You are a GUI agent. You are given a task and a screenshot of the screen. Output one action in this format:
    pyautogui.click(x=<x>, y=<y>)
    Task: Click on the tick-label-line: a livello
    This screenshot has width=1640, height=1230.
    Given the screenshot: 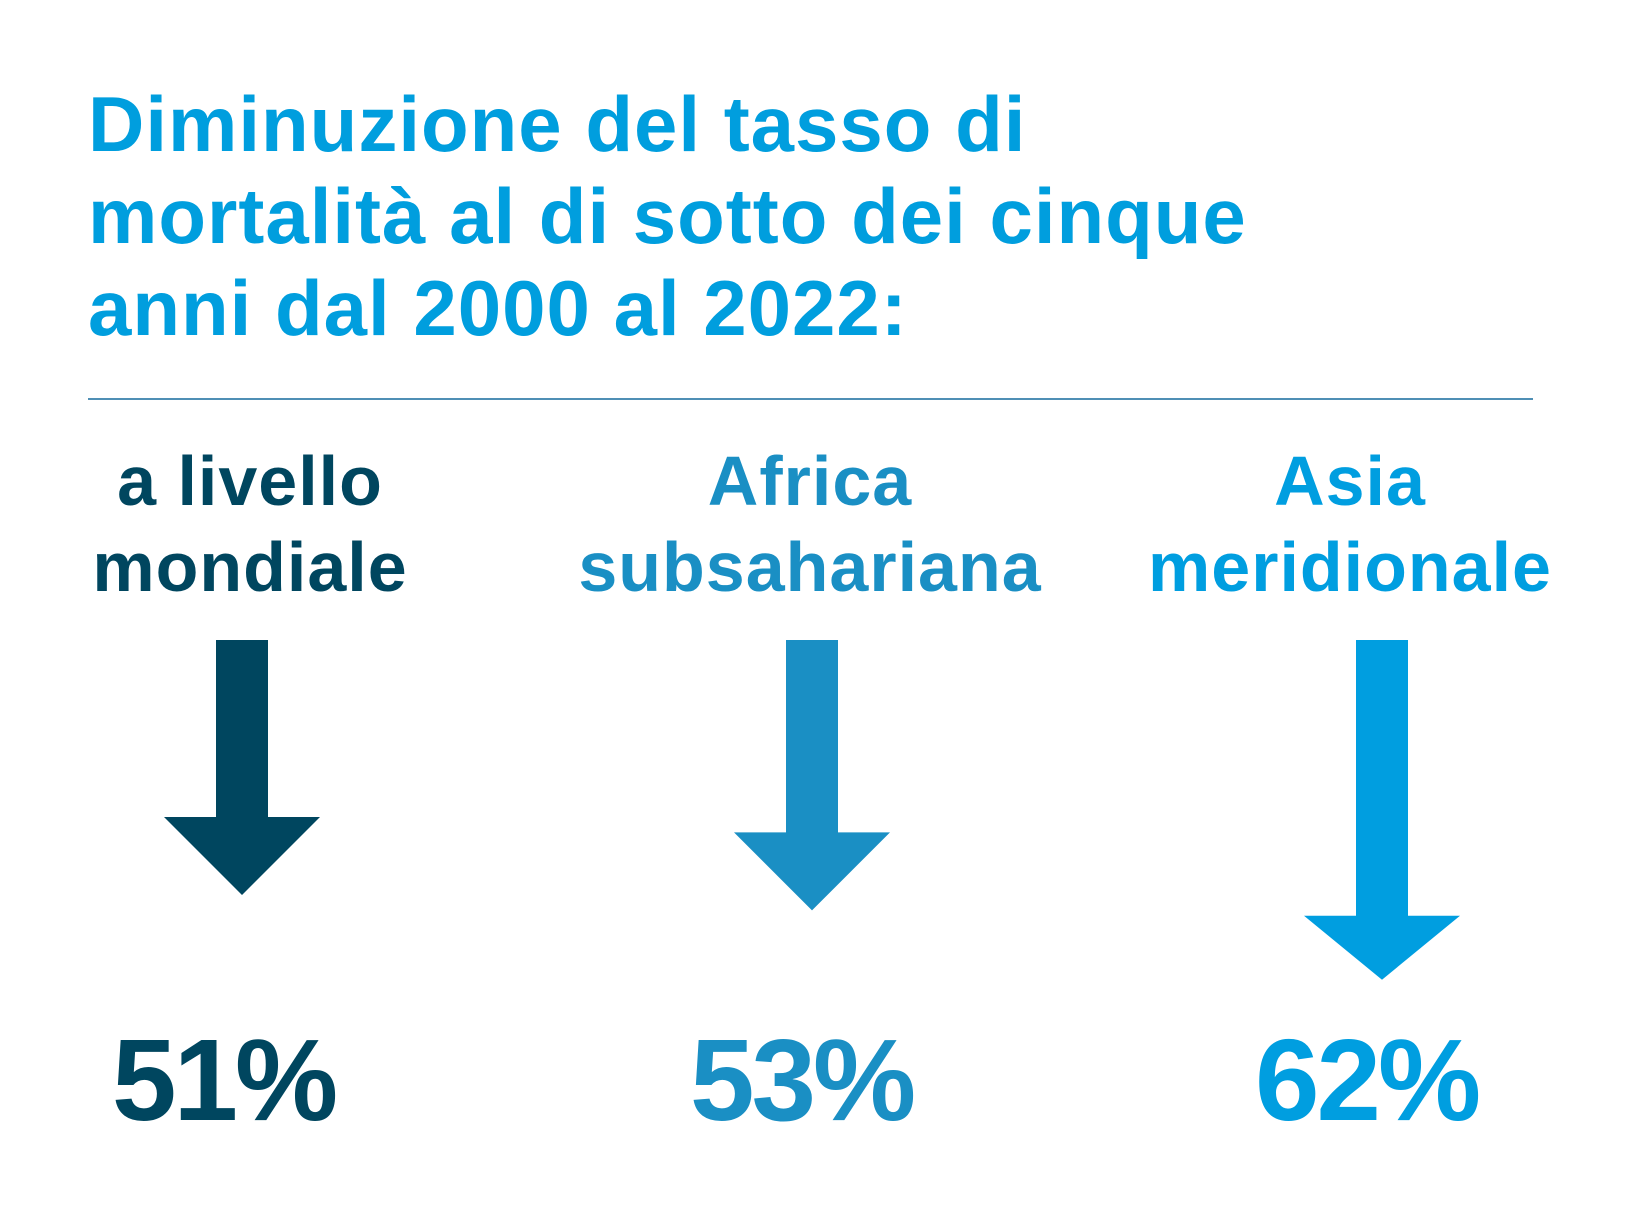 What is the action you would take?
    pyautogui.click(x=250, y=481)
    